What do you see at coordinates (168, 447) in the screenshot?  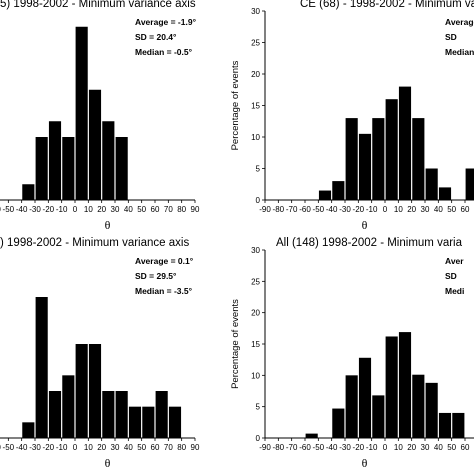 I see `x-tick-label: 70` at bounding box center [168, 447].